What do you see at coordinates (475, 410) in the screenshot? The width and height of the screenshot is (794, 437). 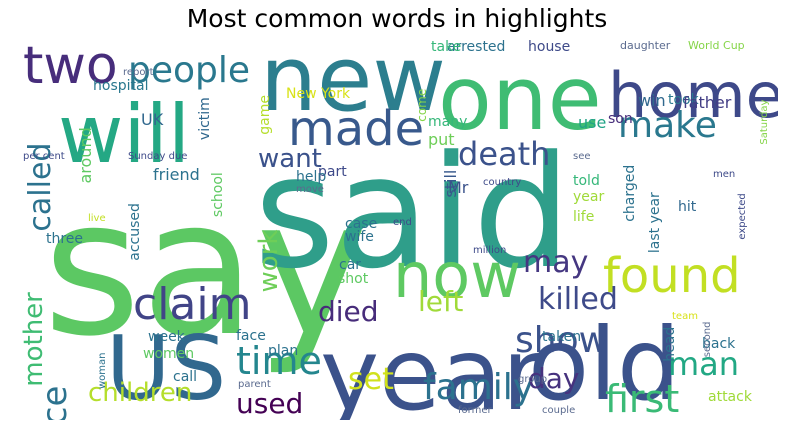 I see `cloud-word: former` at bounding box center [475, 410].